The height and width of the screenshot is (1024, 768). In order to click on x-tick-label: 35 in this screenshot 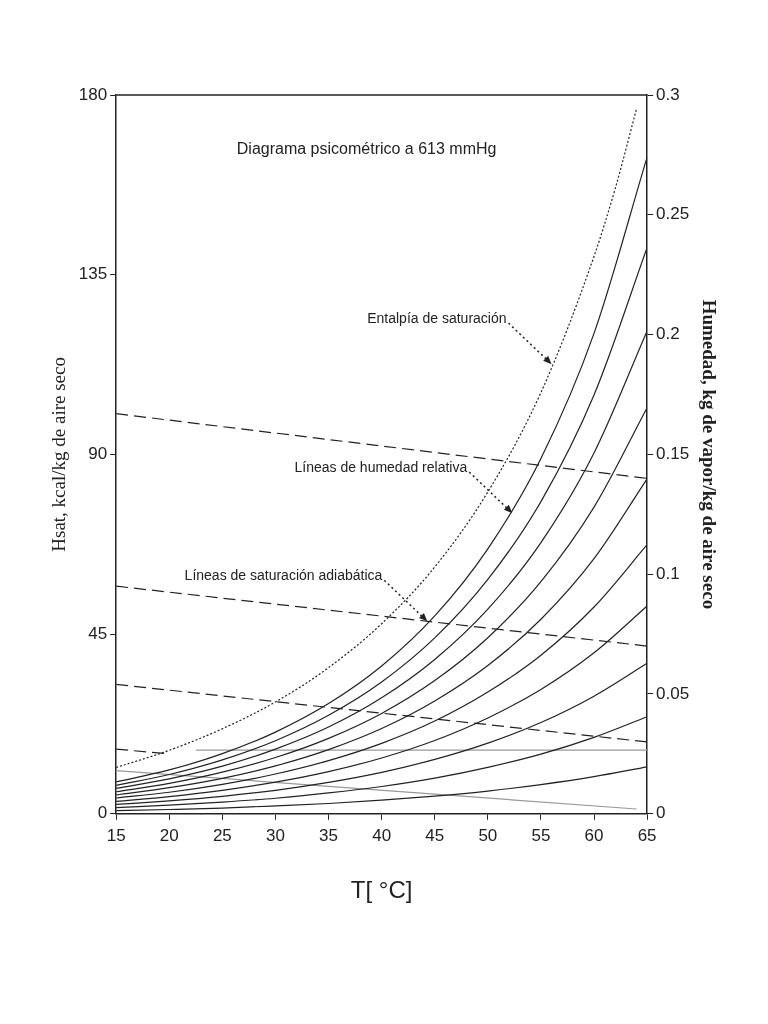, I will do `click(328, 835)`.